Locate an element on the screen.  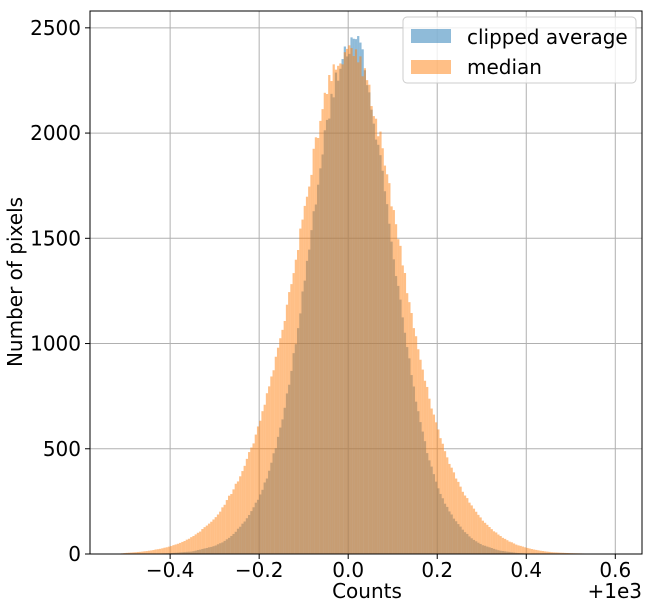
legend-box is located at coordinates (519, 50).